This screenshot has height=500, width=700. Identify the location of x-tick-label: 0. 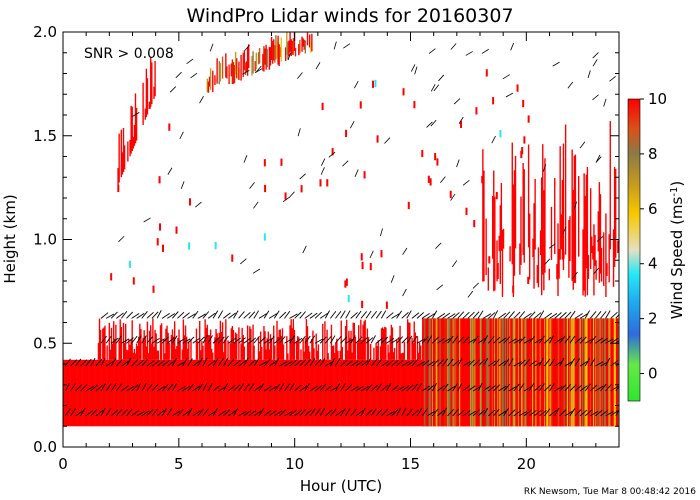
(63, 464).